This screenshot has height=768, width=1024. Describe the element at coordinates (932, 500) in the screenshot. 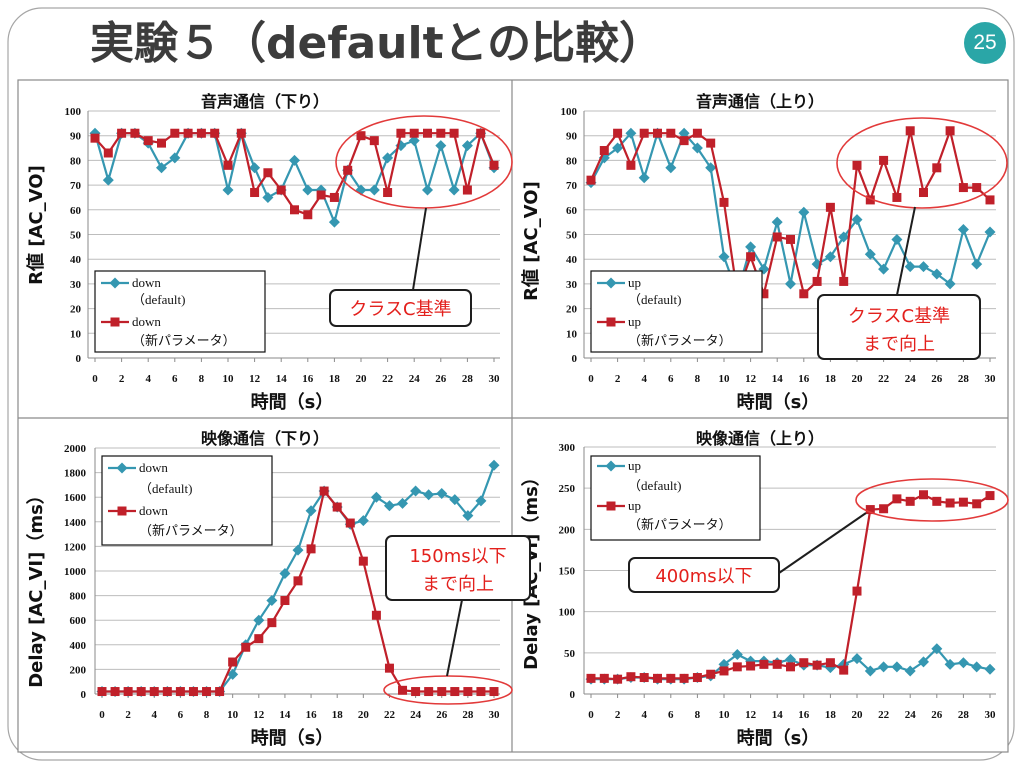

I see `highlight-ellipse` at that location.